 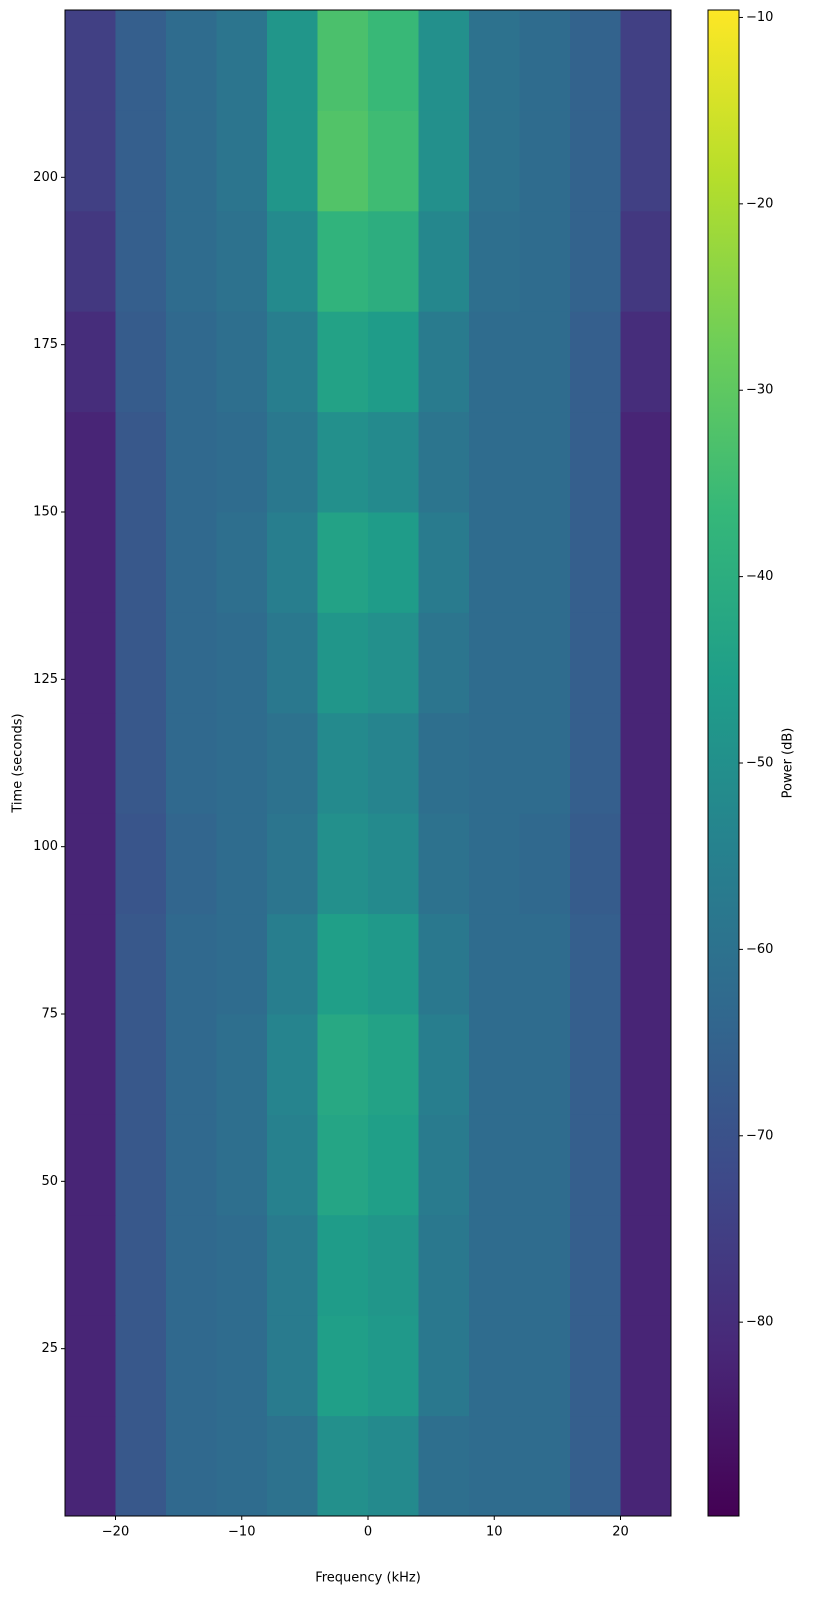 I want to click on y-tick-label: 175, so click(x=45, y=344).